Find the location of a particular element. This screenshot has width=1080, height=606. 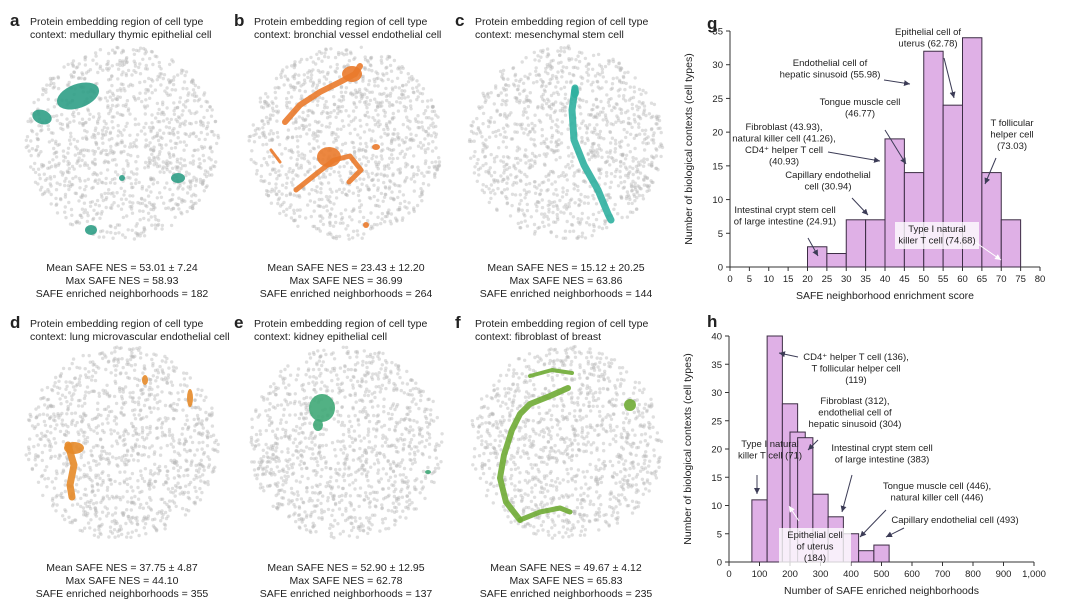

x-tick-label: 45 is located at coordinates (904, 279).